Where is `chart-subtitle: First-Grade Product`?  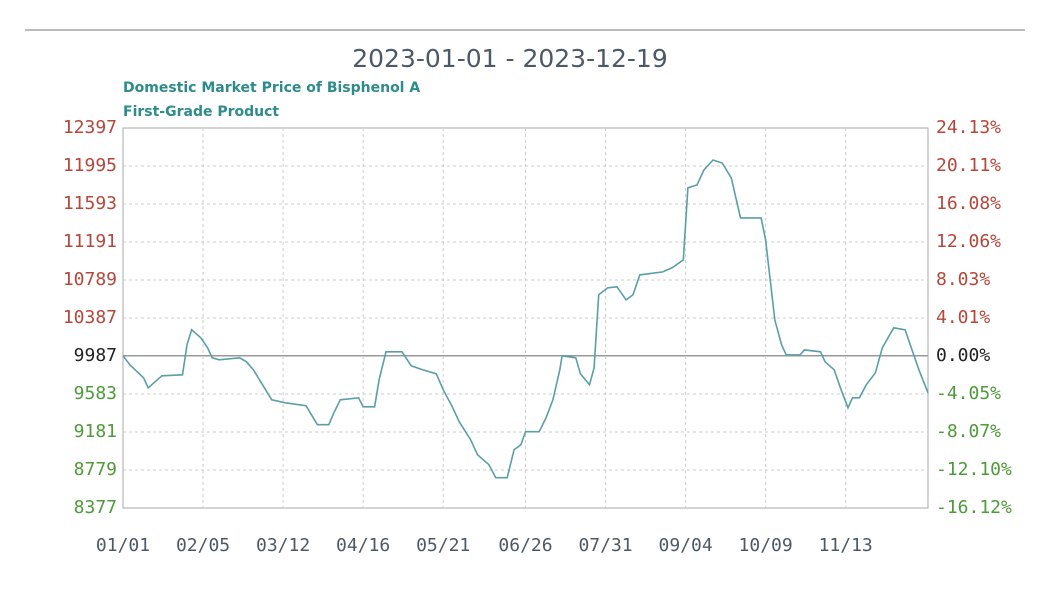
chart-subtitle: First-Grade Product is located at coordinates (201, 112).